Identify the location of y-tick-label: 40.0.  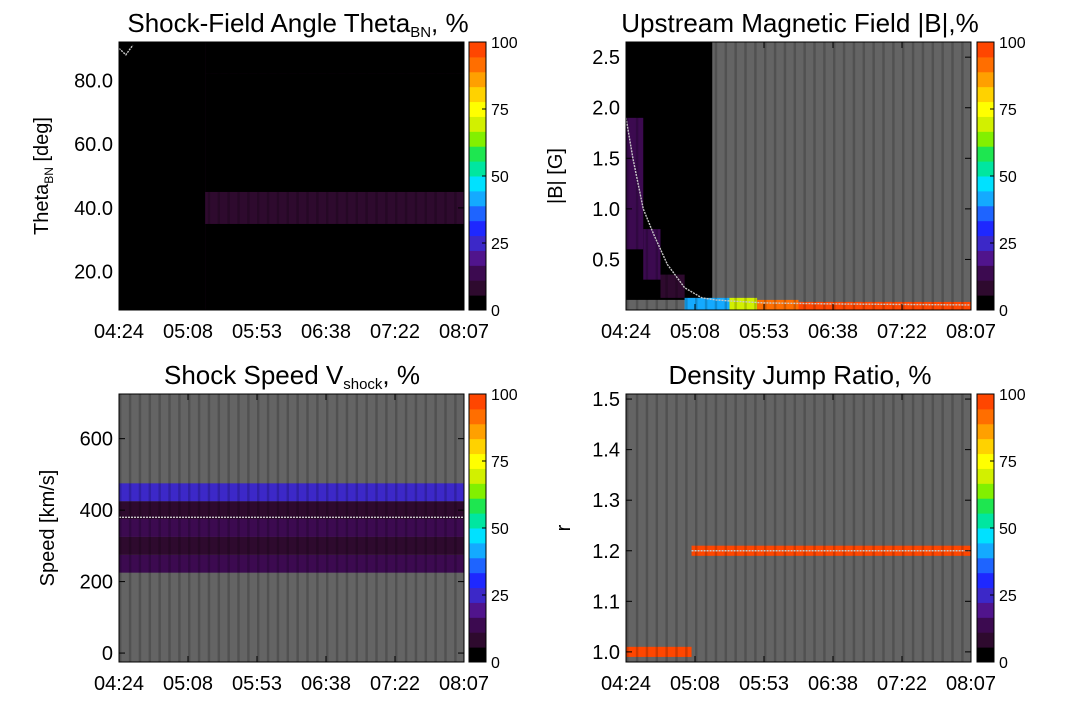
(93, 209).